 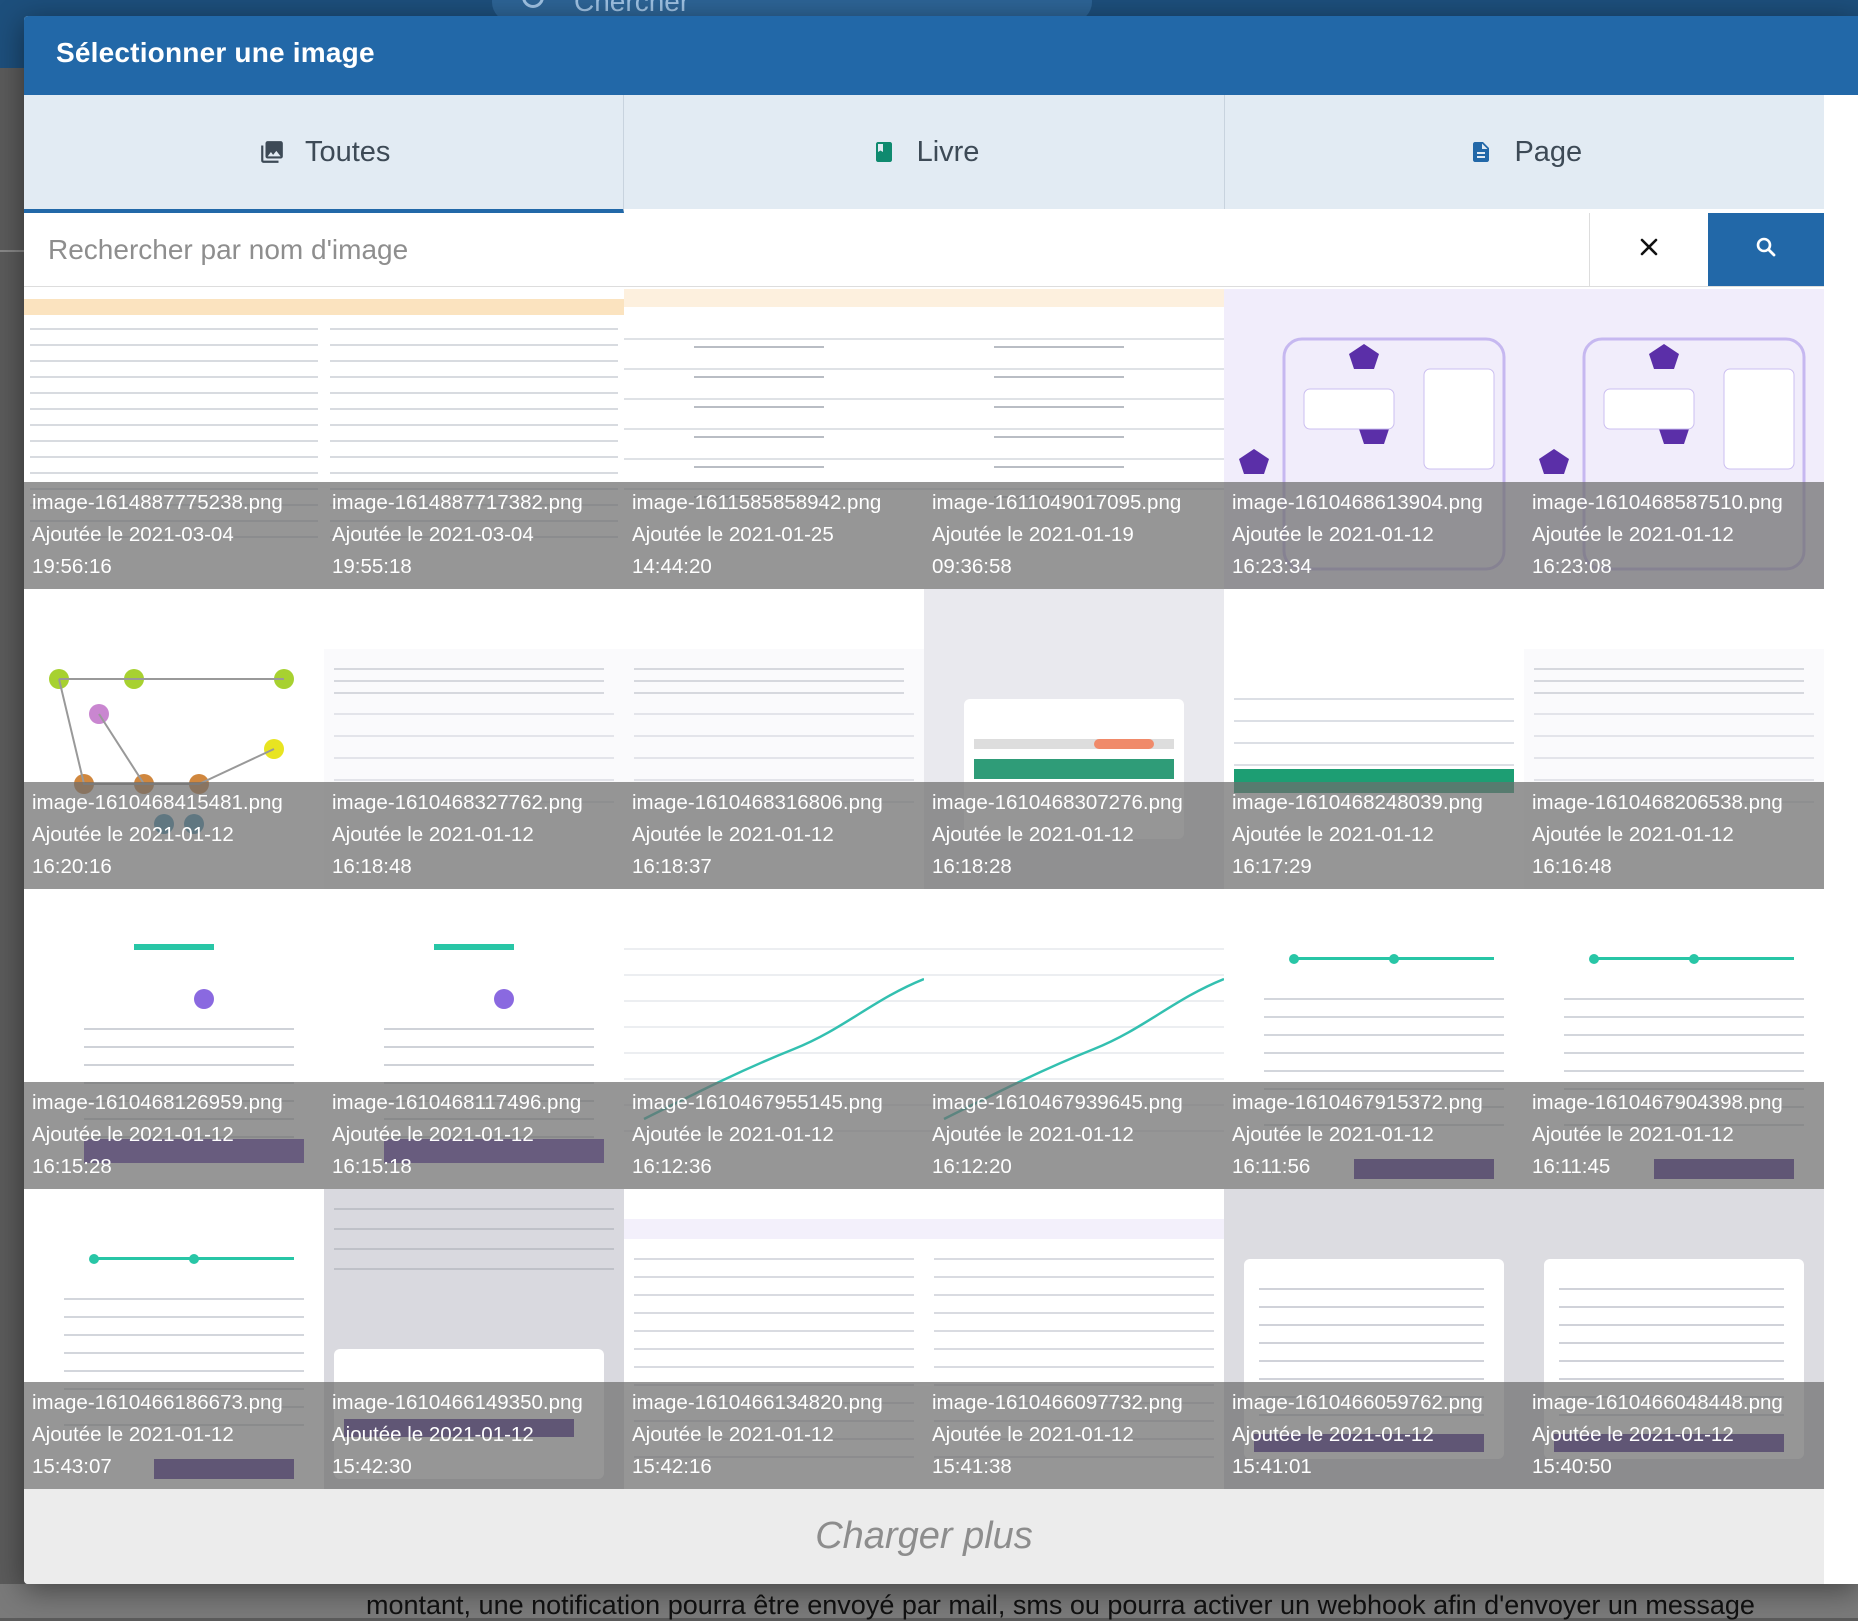 What do you see at coordinates (1057, 802) in the screenshot?
I see `image-name: image-1610468307276.png` at bounding box center [1057, 802].